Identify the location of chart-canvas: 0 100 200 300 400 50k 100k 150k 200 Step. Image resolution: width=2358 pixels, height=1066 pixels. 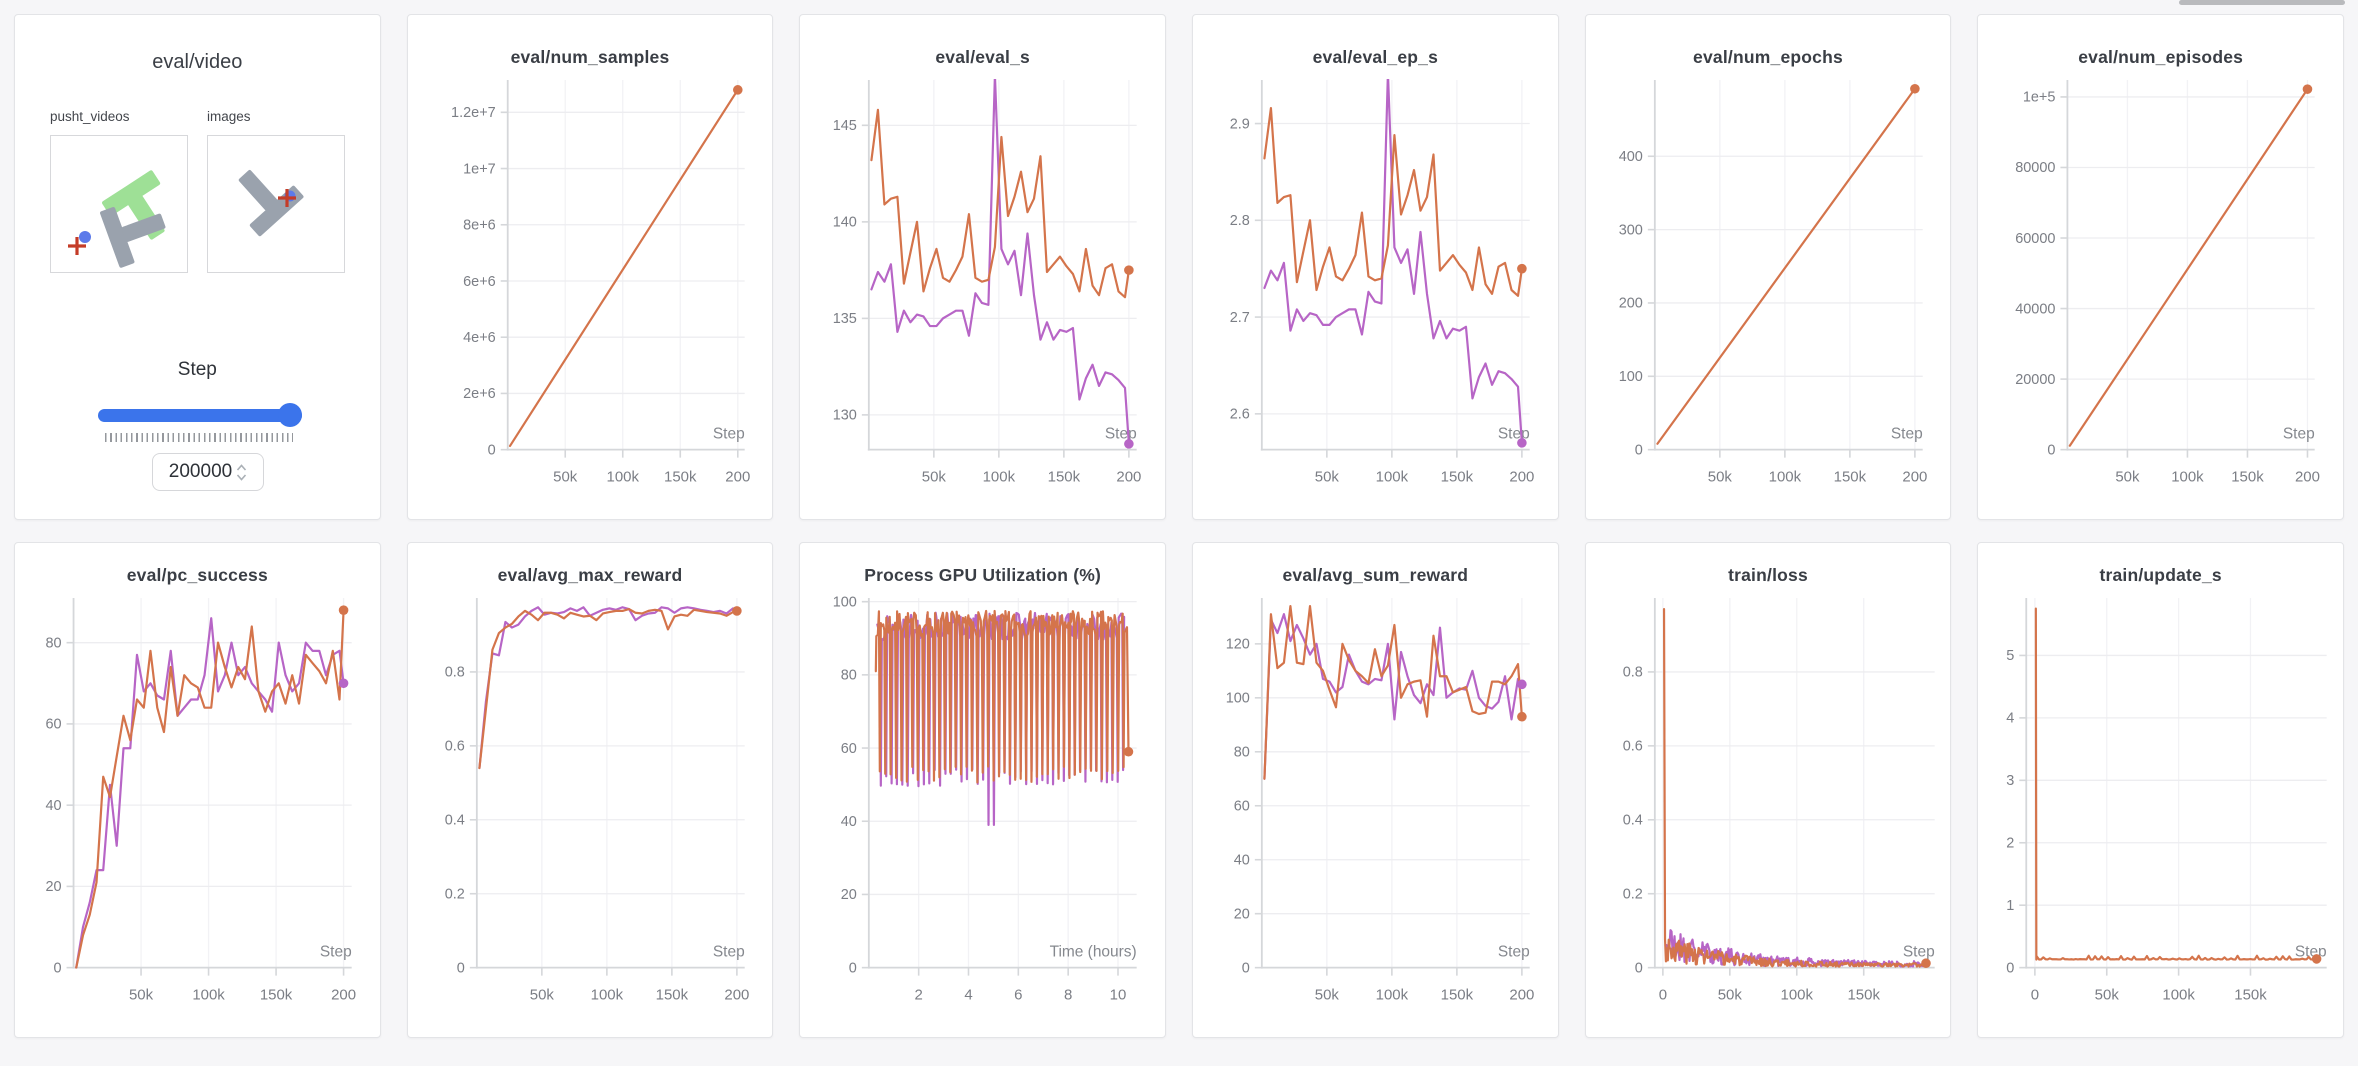
(1768, 292).